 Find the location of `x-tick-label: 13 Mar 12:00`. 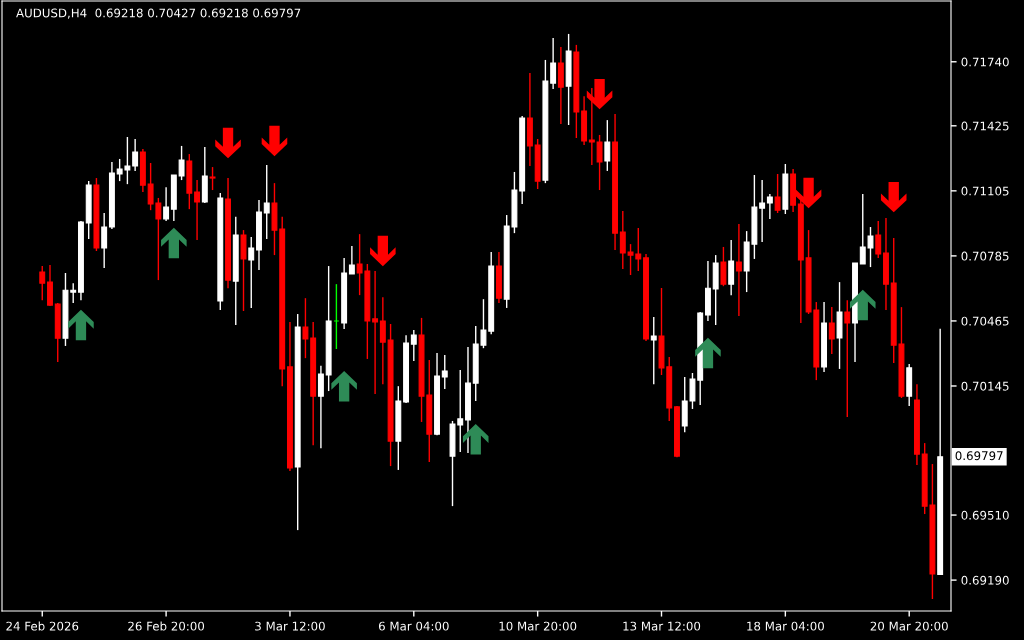

x-tick-label: 13 Mar 12:00 is located at coordinates (662, 626).